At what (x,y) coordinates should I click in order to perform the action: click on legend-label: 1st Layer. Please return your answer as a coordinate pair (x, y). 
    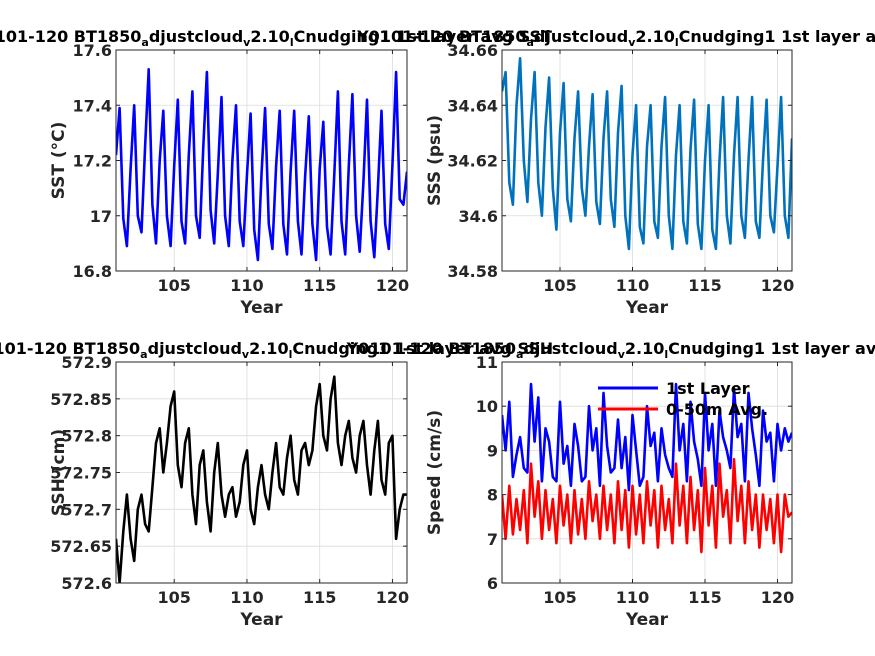
    Looking at the image, I should click on (708, 388).